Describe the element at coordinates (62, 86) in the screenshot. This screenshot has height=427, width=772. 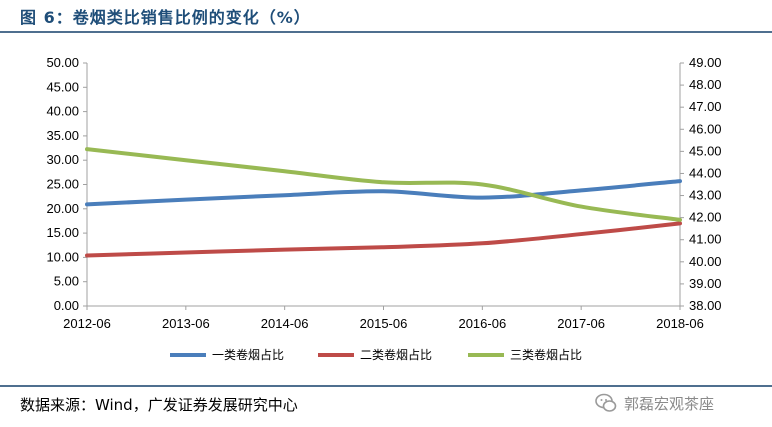
I see `y-tick-label: 45.00` at that location.